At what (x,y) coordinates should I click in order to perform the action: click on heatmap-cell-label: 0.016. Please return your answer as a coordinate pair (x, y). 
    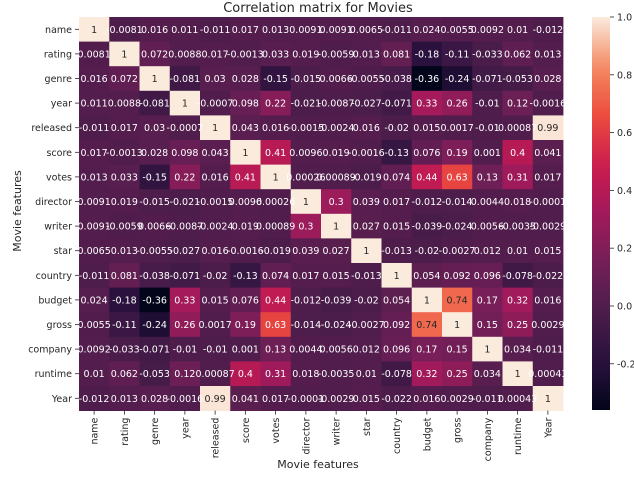
    Looking at the image, I should click on (366, 128).